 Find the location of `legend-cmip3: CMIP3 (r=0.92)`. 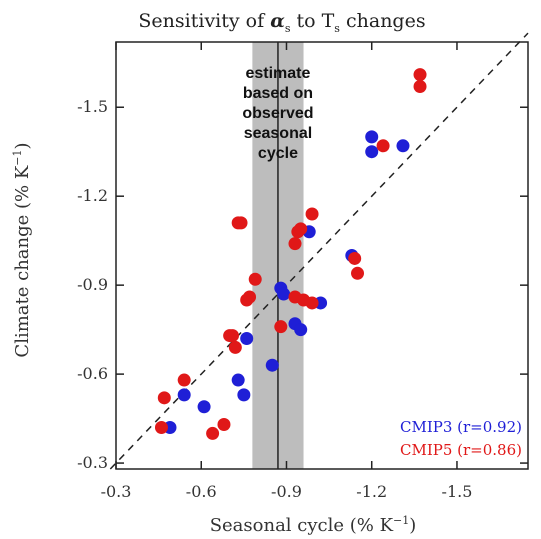

legend-cmip3: CMIP3 (r=0.92) is located at coordinates (461, 427).